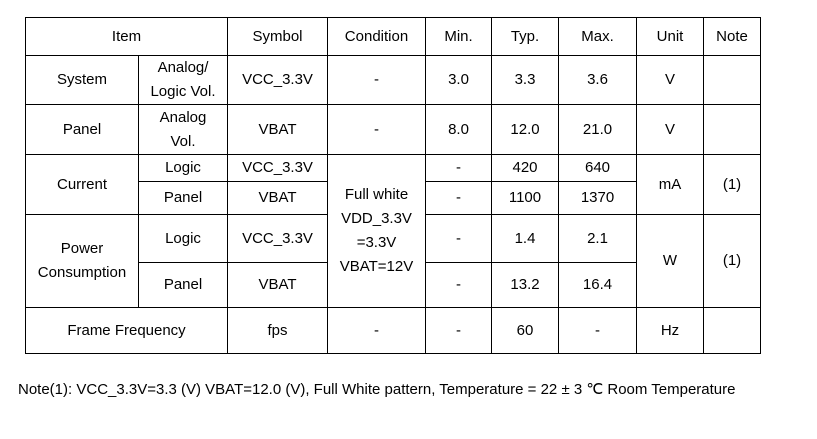 This screenshot has width=817, height=439. I want to click on row: Frame Frequency fps - - 60 - Hz, so click(393, 330).